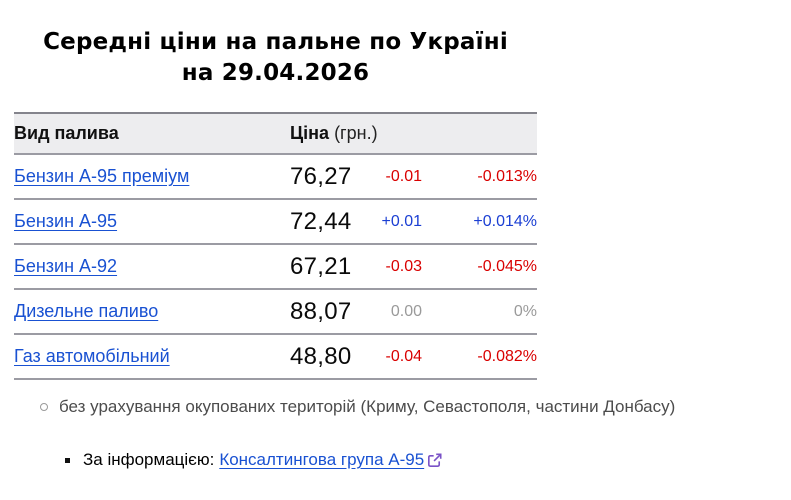 This screenshot has height=500, width=791. What do you see at coordinates (66, 266) in the screenshot?
I see `fuel-link-a92: Бензин А-92` at bounding box center [66, 266].